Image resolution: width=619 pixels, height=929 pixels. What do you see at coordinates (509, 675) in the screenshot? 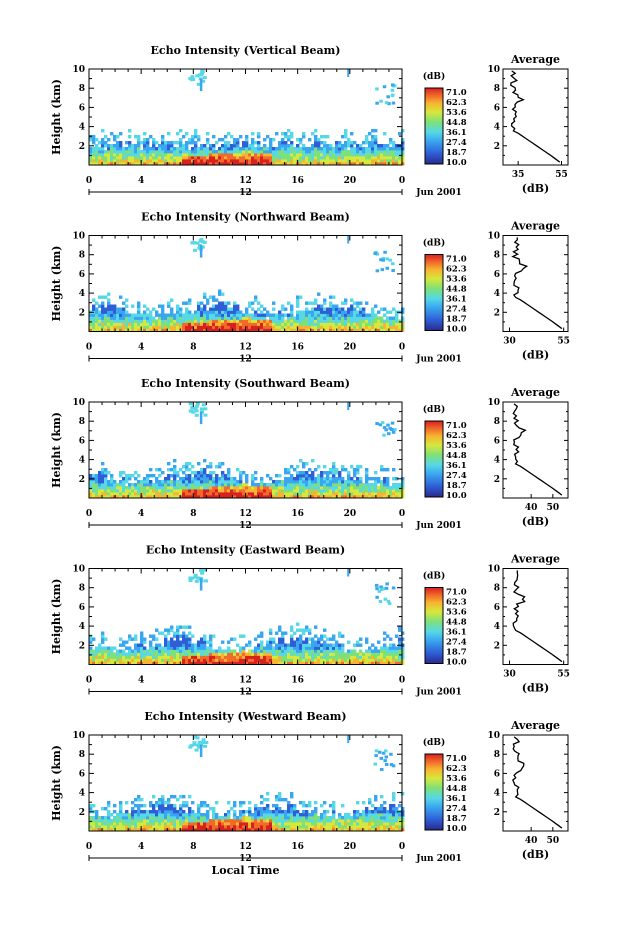
I see `profile-x-tick-label: 30` at bounding box center [509, 675].